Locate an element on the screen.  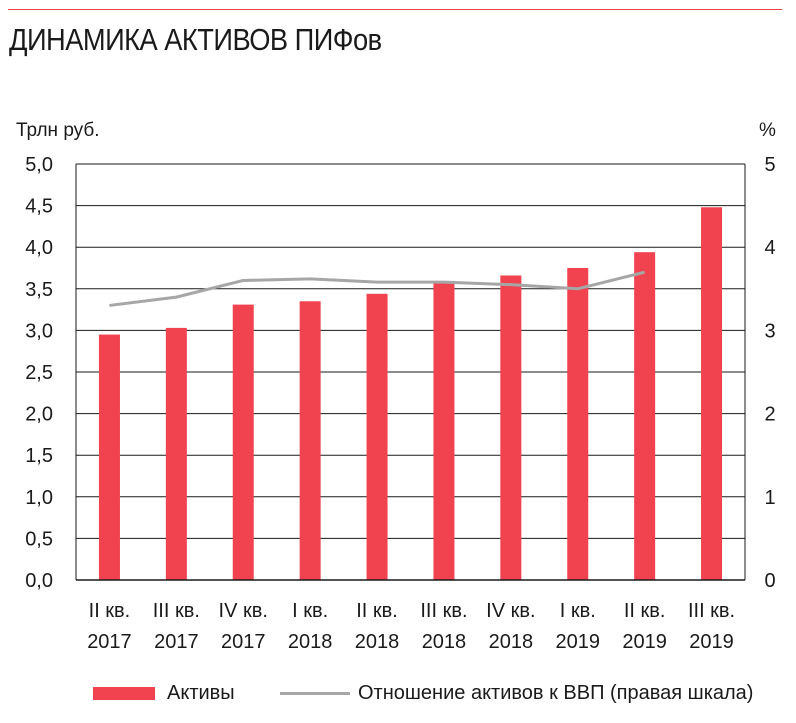
y-tick-left: 5,0 is located at coordinates (39, 165).